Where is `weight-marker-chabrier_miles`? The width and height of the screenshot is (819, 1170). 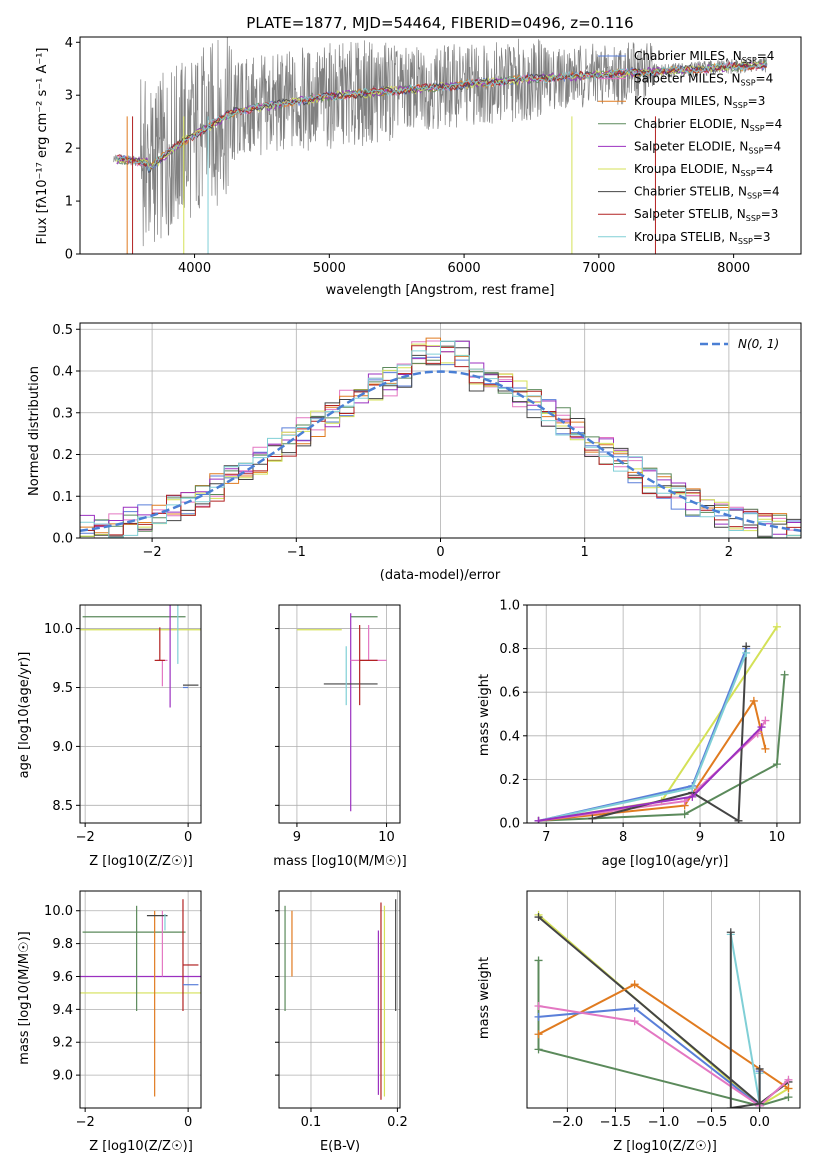 weight-marker-chabrier_miles is located at coordinates (538, 1016).